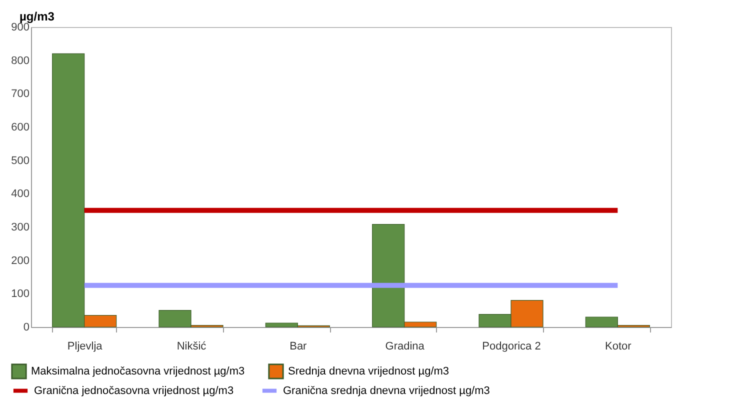 The width and height of the screenshot is (729, 419). I want to click on x-tick-label: Kotor, so click(618, 346).